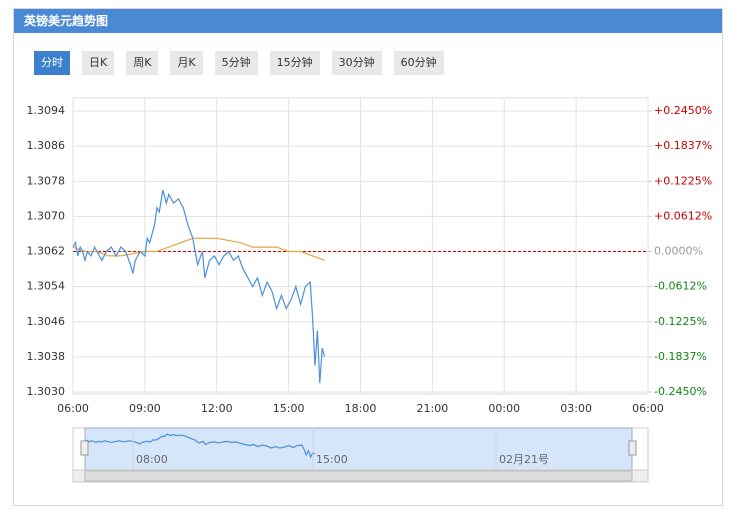  I want to click on y2-tick-label: -0.0612%, so click(680, 286).